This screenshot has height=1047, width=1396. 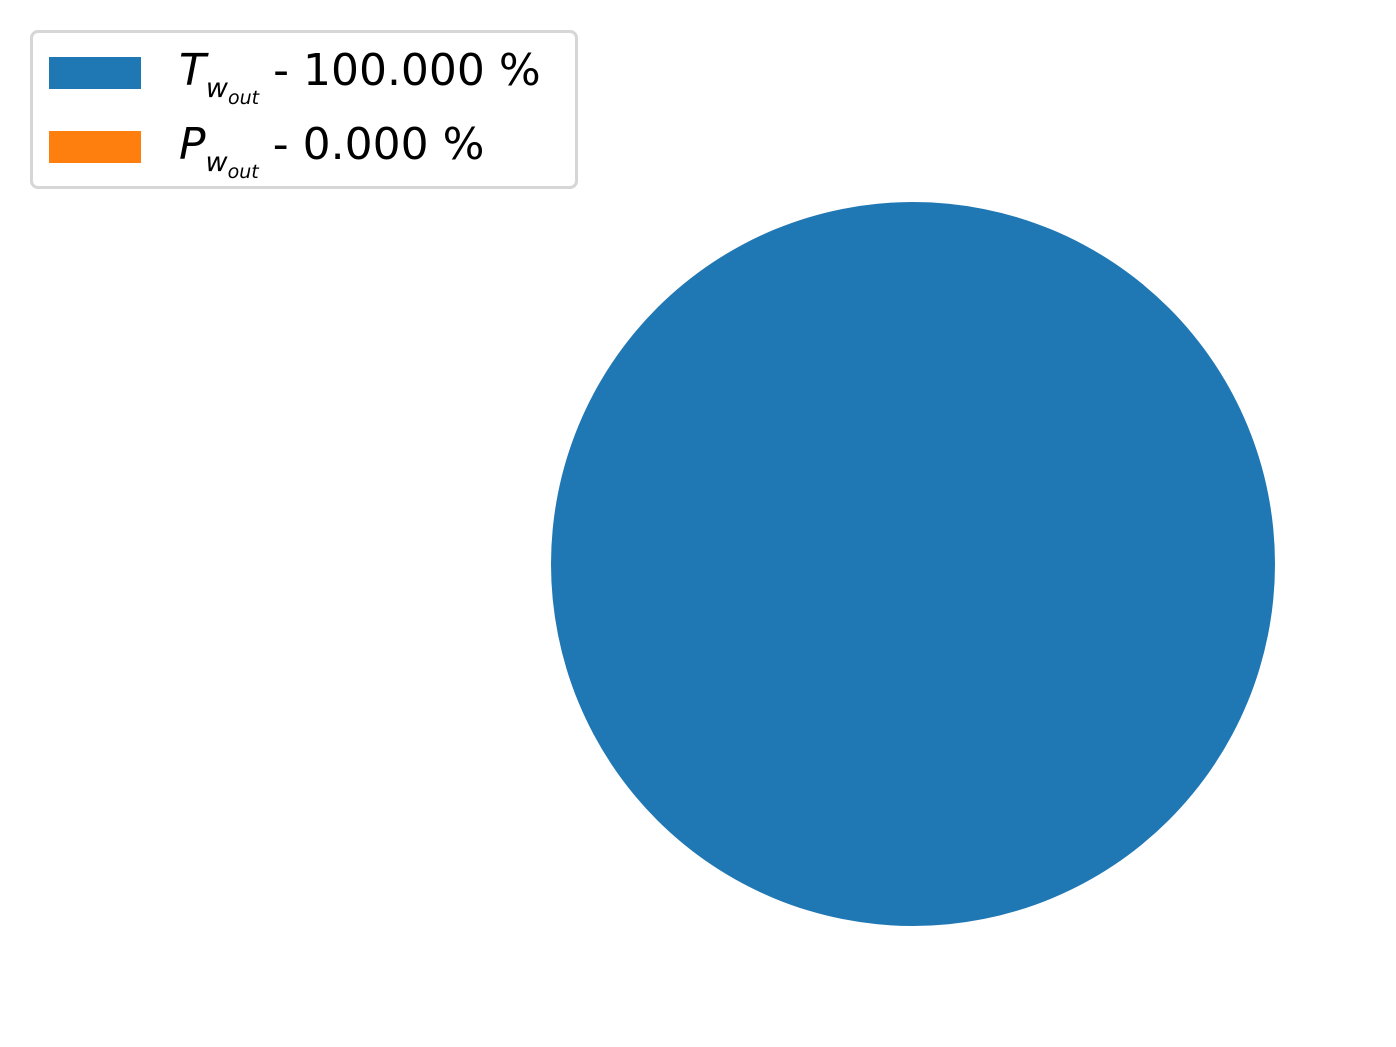 I want to click on legend-entry-p-w-out: Pwout - 0.000 %, so click(x=267, y=150).